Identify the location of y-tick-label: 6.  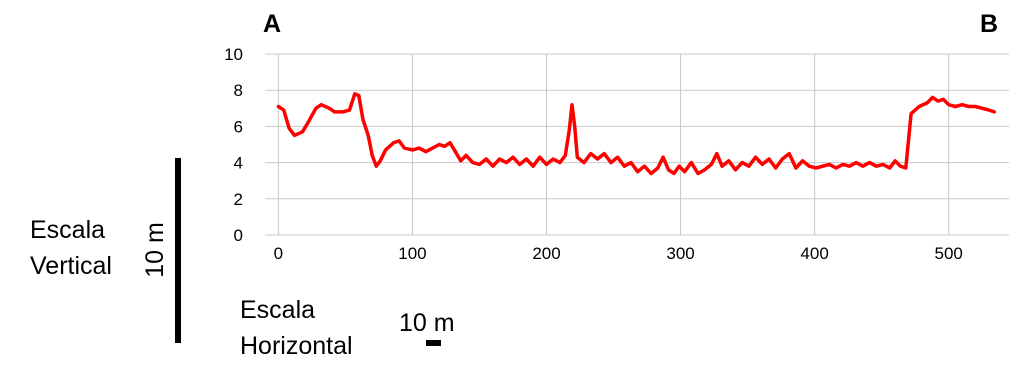
(238, 126).